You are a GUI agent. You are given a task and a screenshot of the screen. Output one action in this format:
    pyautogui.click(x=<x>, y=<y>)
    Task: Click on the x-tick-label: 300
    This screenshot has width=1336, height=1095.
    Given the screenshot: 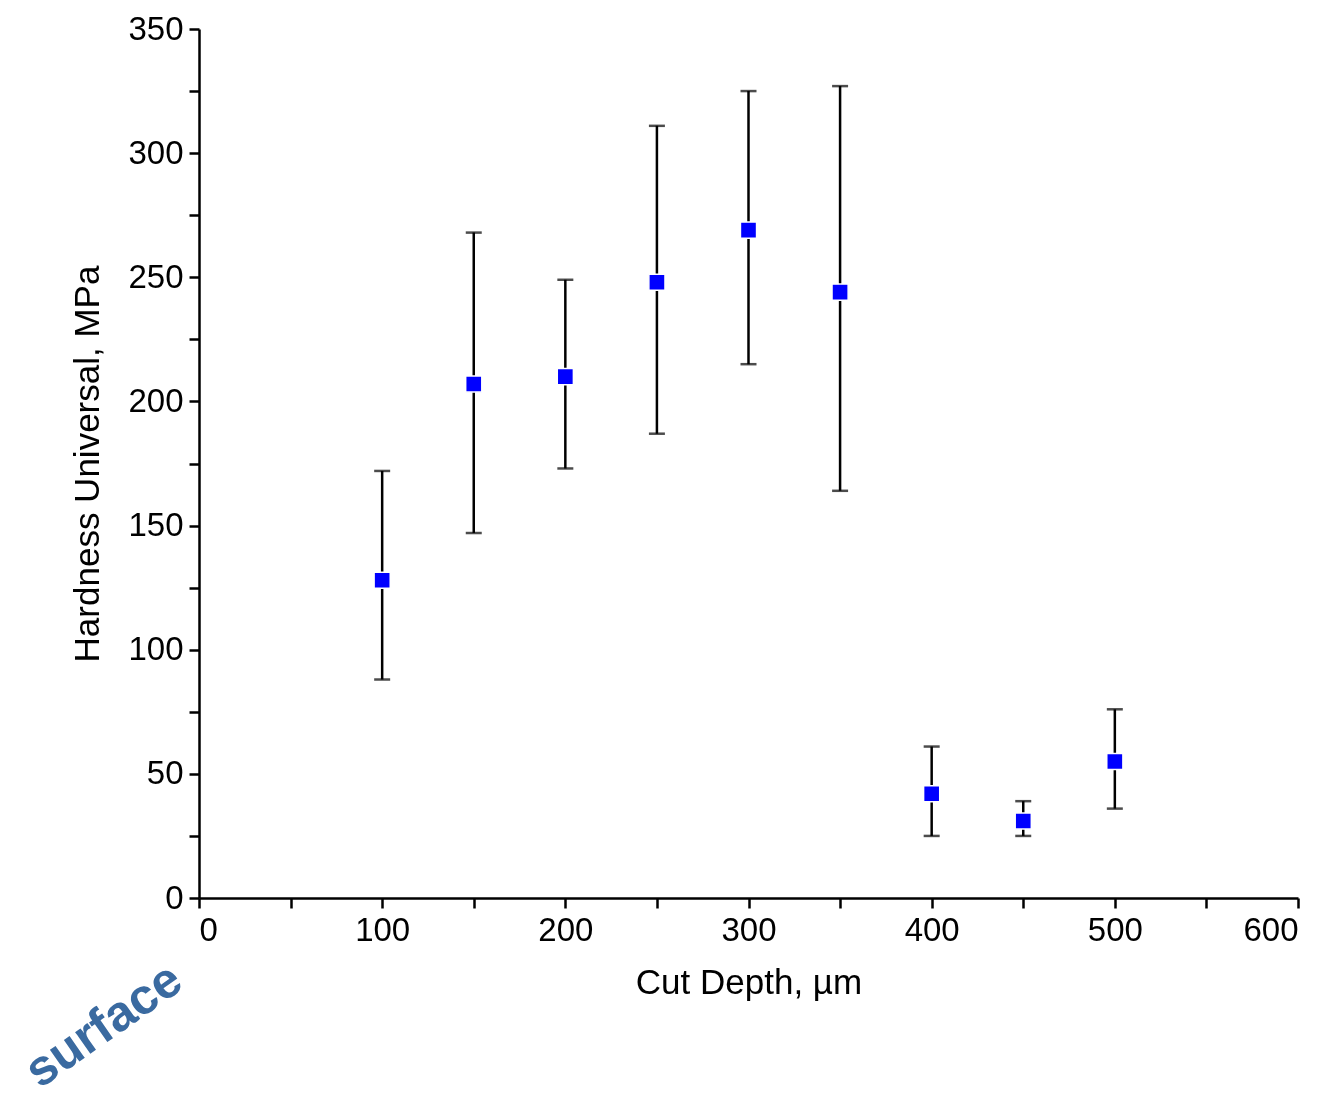 What is the action you would take?
    pyautogui.click(x=749, y=929)
    